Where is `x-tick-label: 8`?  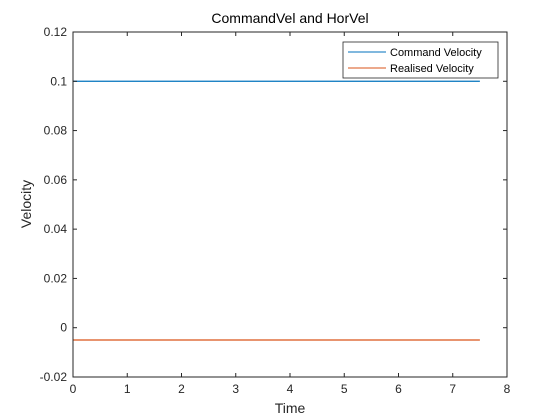 x-tick-label: 8 is located at coordinates (507, 389).